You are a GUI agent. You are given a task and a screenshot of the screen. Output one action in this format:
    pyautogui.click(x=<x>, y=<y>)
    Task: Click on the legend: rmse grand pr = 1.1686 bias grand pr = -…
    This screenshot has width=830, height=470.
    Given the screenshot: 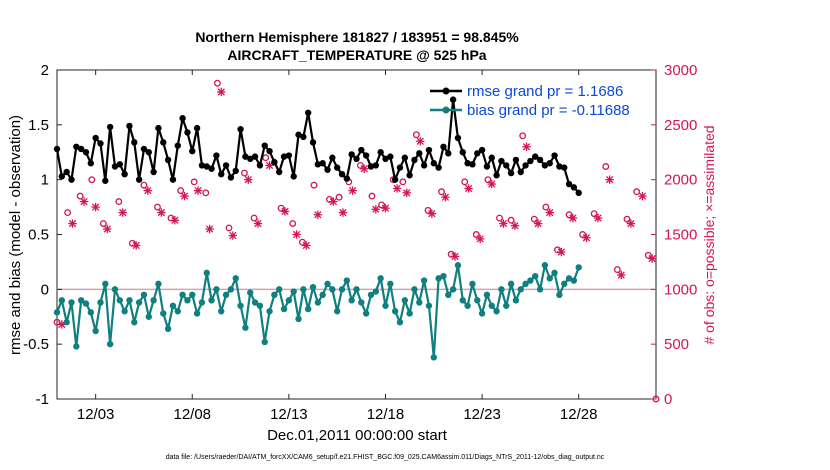 What is the action you would take?
    pyautogui.click(x=530, y=101)
    